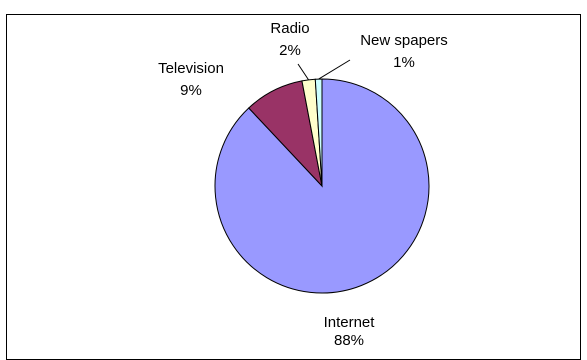 This screenshot has width=587, height=360. I want to click on slice-percent-television: 9%, so click(191, 90).